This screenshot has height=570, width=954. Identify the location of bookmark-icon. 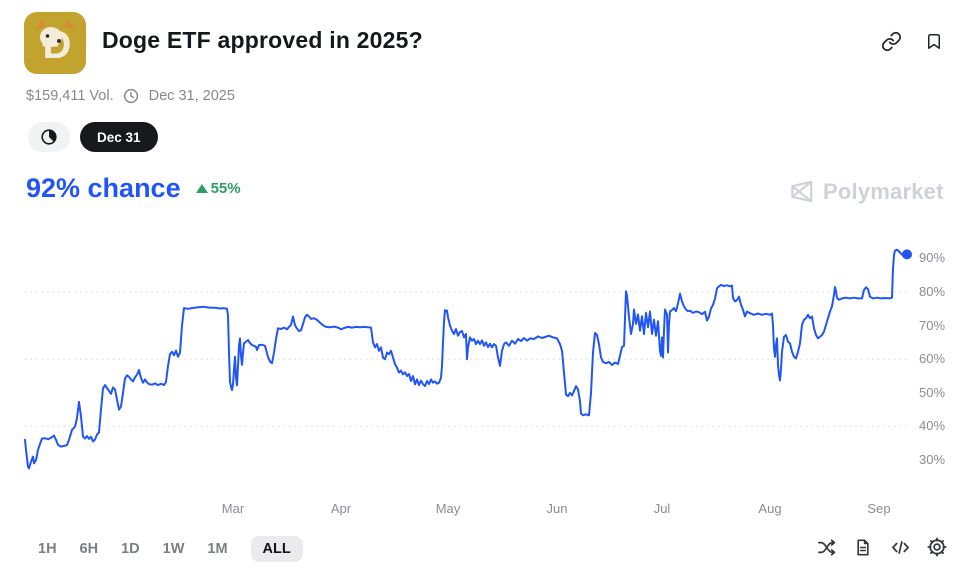
(934, 41).